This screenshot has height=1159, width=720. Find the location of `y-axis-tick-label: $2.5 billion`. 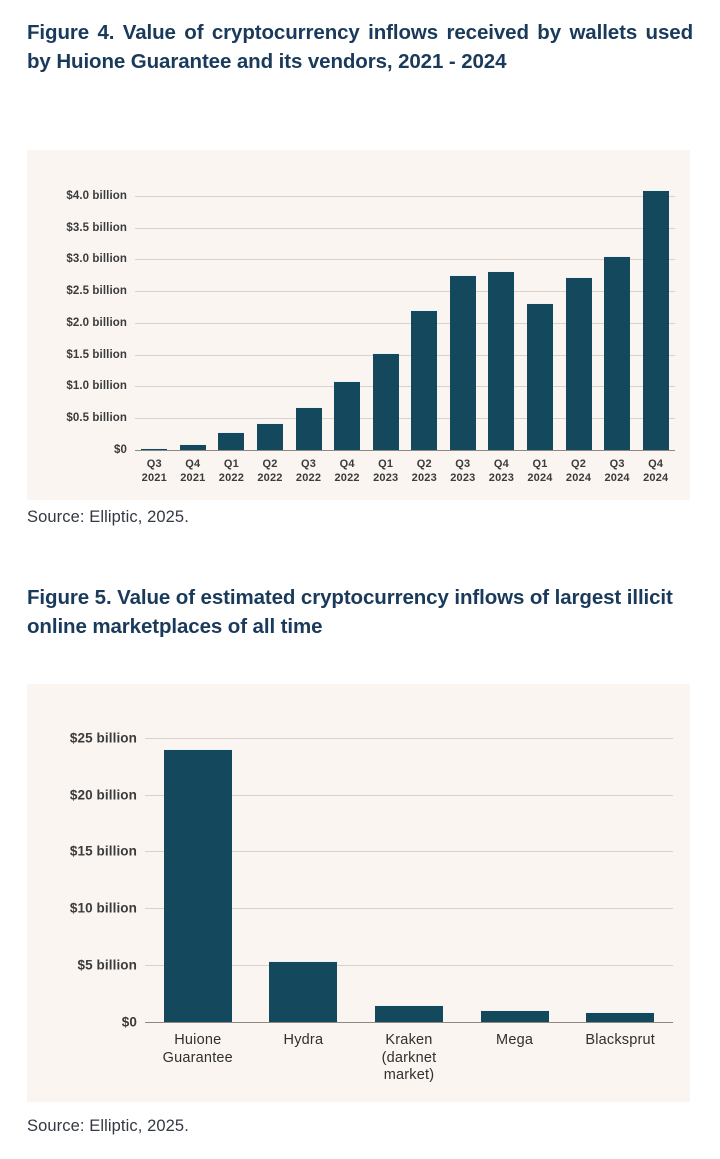

y-axis-tick-label: $2.5 billion is located at coordinates (96, 291).